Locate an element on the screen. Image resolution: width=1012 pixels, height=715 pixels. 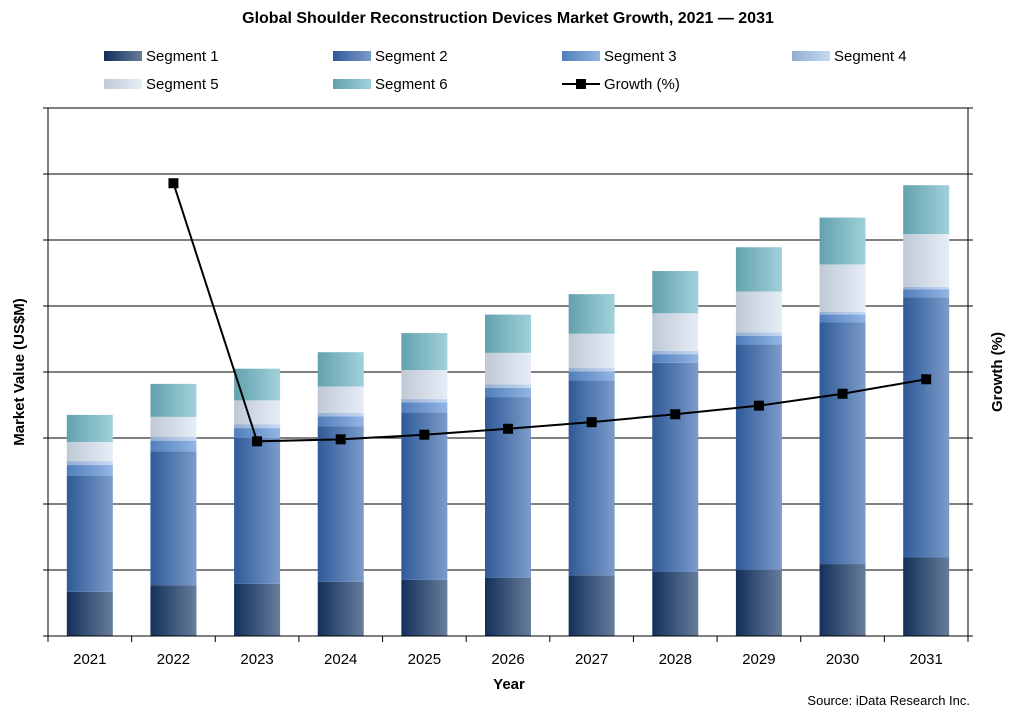
bar-segment-4-2021 is located at coordinates (89, 463).